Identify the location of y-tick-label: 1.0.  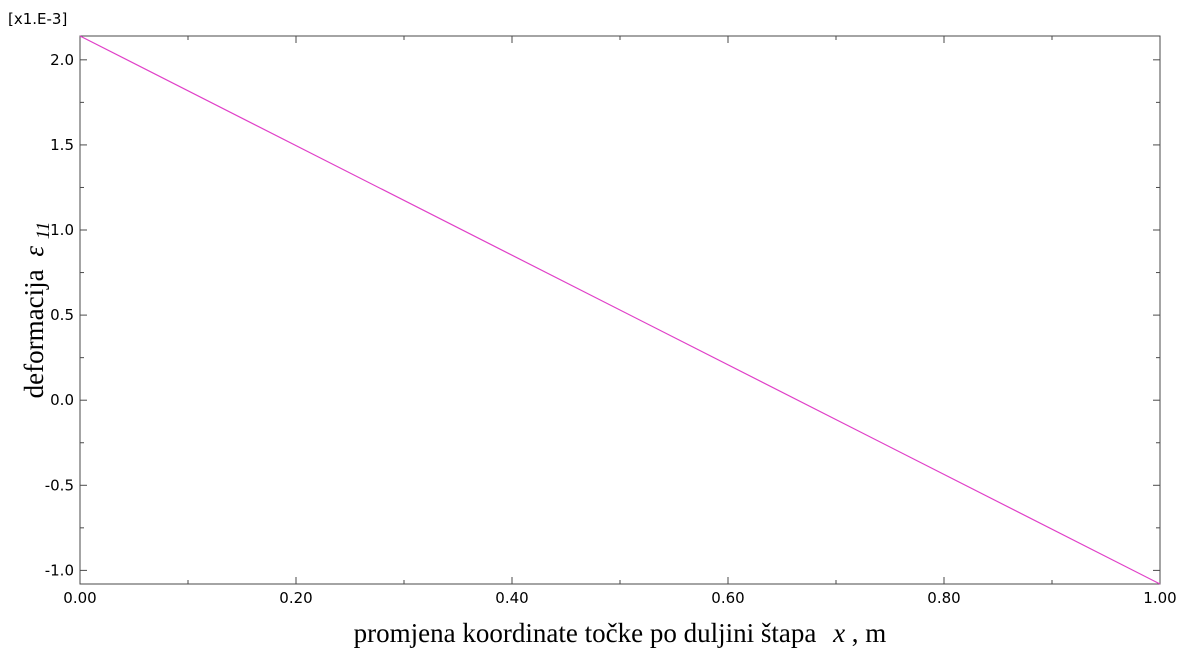
(62, 230).